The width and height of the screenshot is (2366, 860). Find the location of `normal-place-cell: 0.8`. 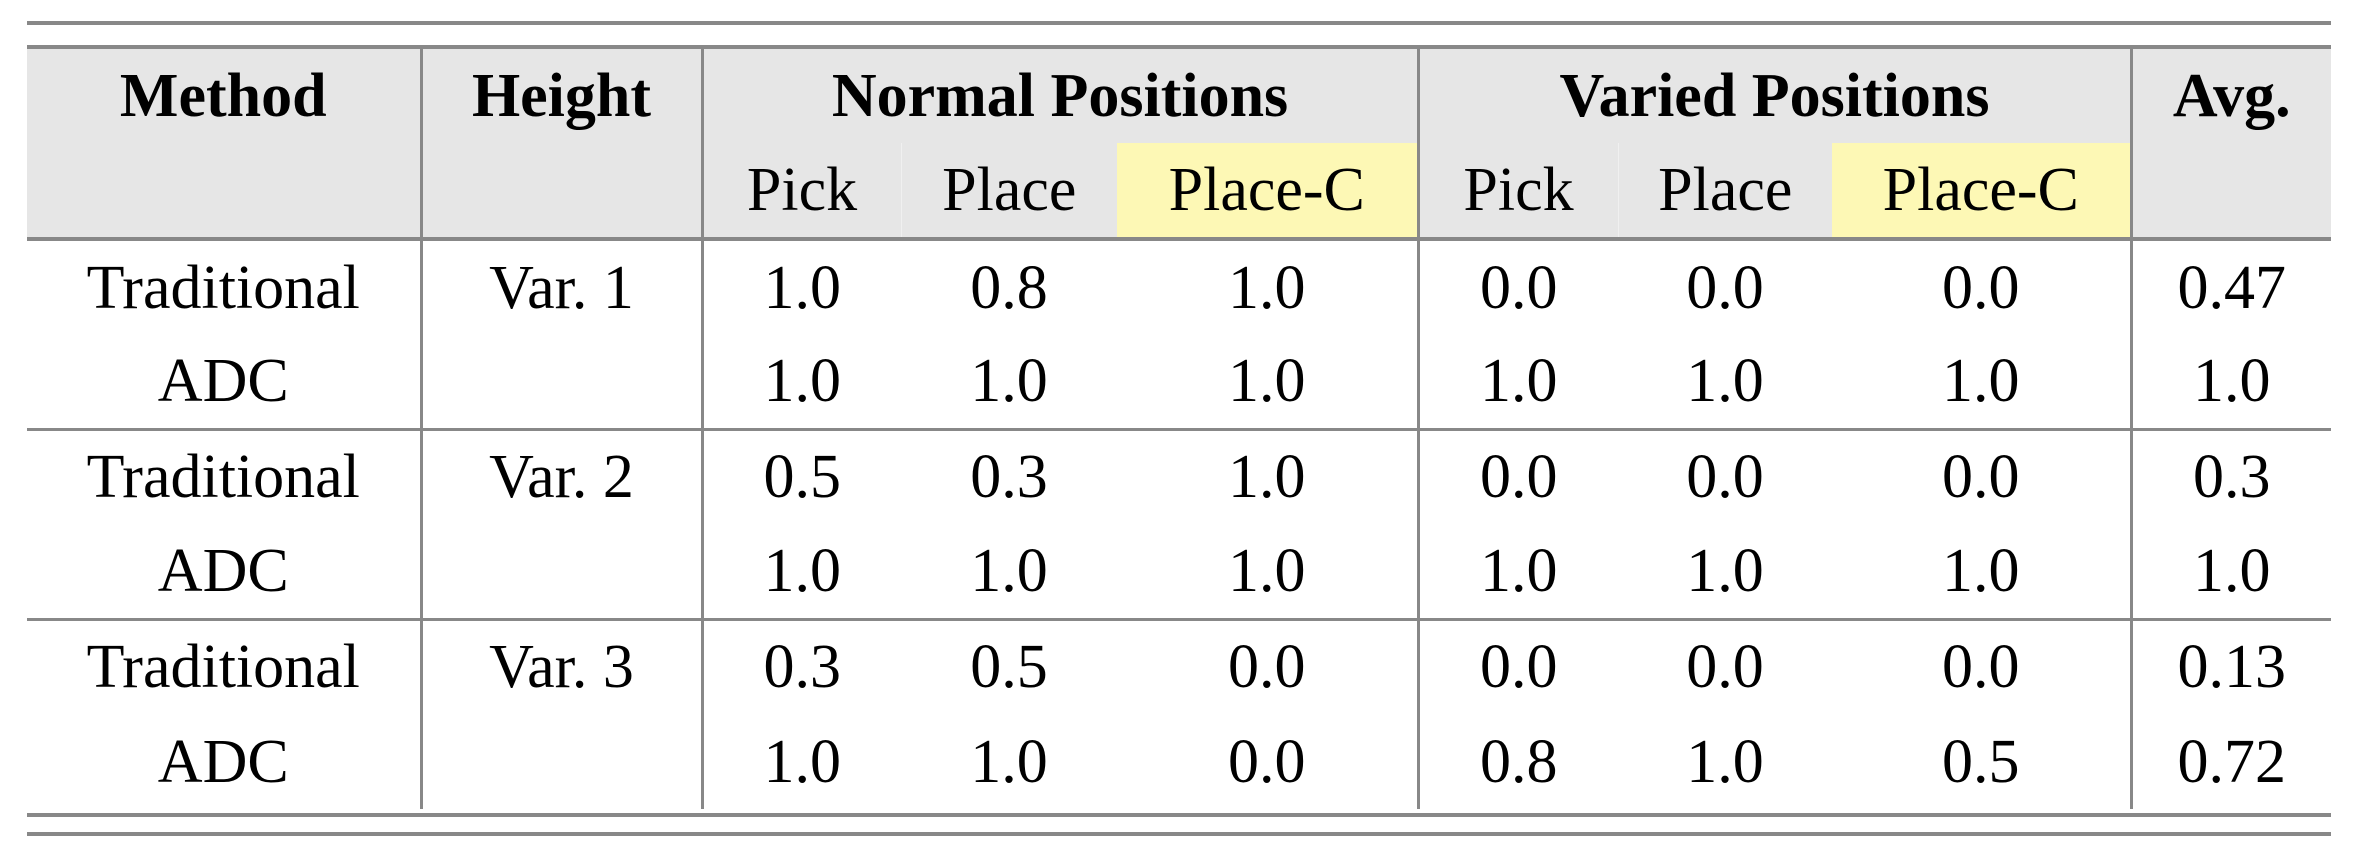

normal-place-cell: 0.8 is located at coordinates (1009, 287).